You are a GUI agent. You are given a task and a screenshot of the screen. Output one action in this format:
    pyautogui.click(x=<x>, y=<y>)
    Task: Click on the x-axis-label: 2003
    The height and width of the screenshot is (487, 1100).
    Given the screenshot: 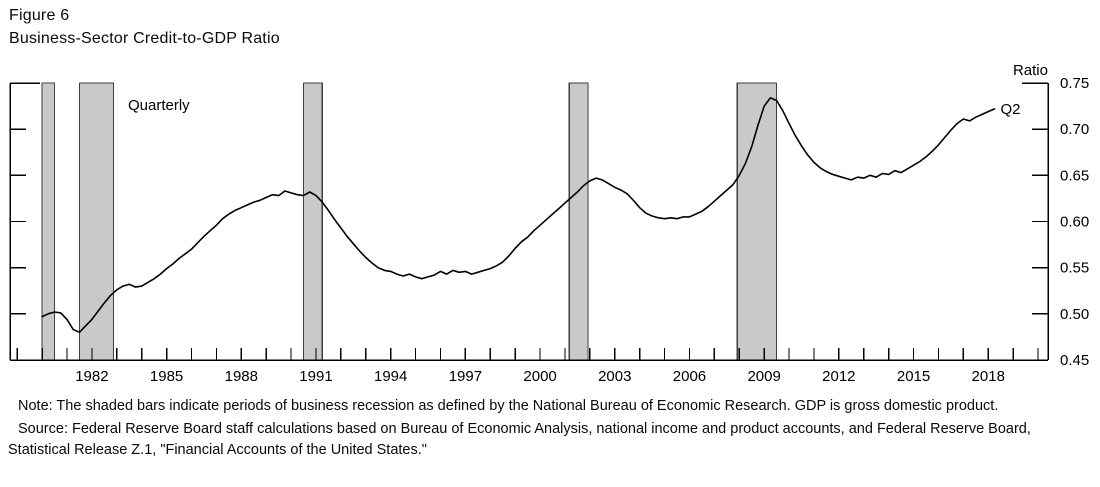 What is the action you would take?
    pyautogui.click(x=614, y=376)
    